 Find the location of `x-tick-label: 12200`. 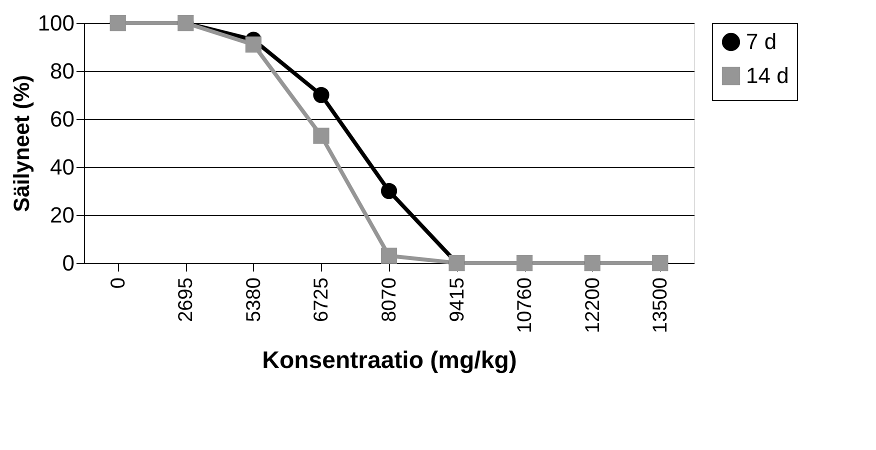

x-tick-label: 12200 is located at coordinates (593, 306).